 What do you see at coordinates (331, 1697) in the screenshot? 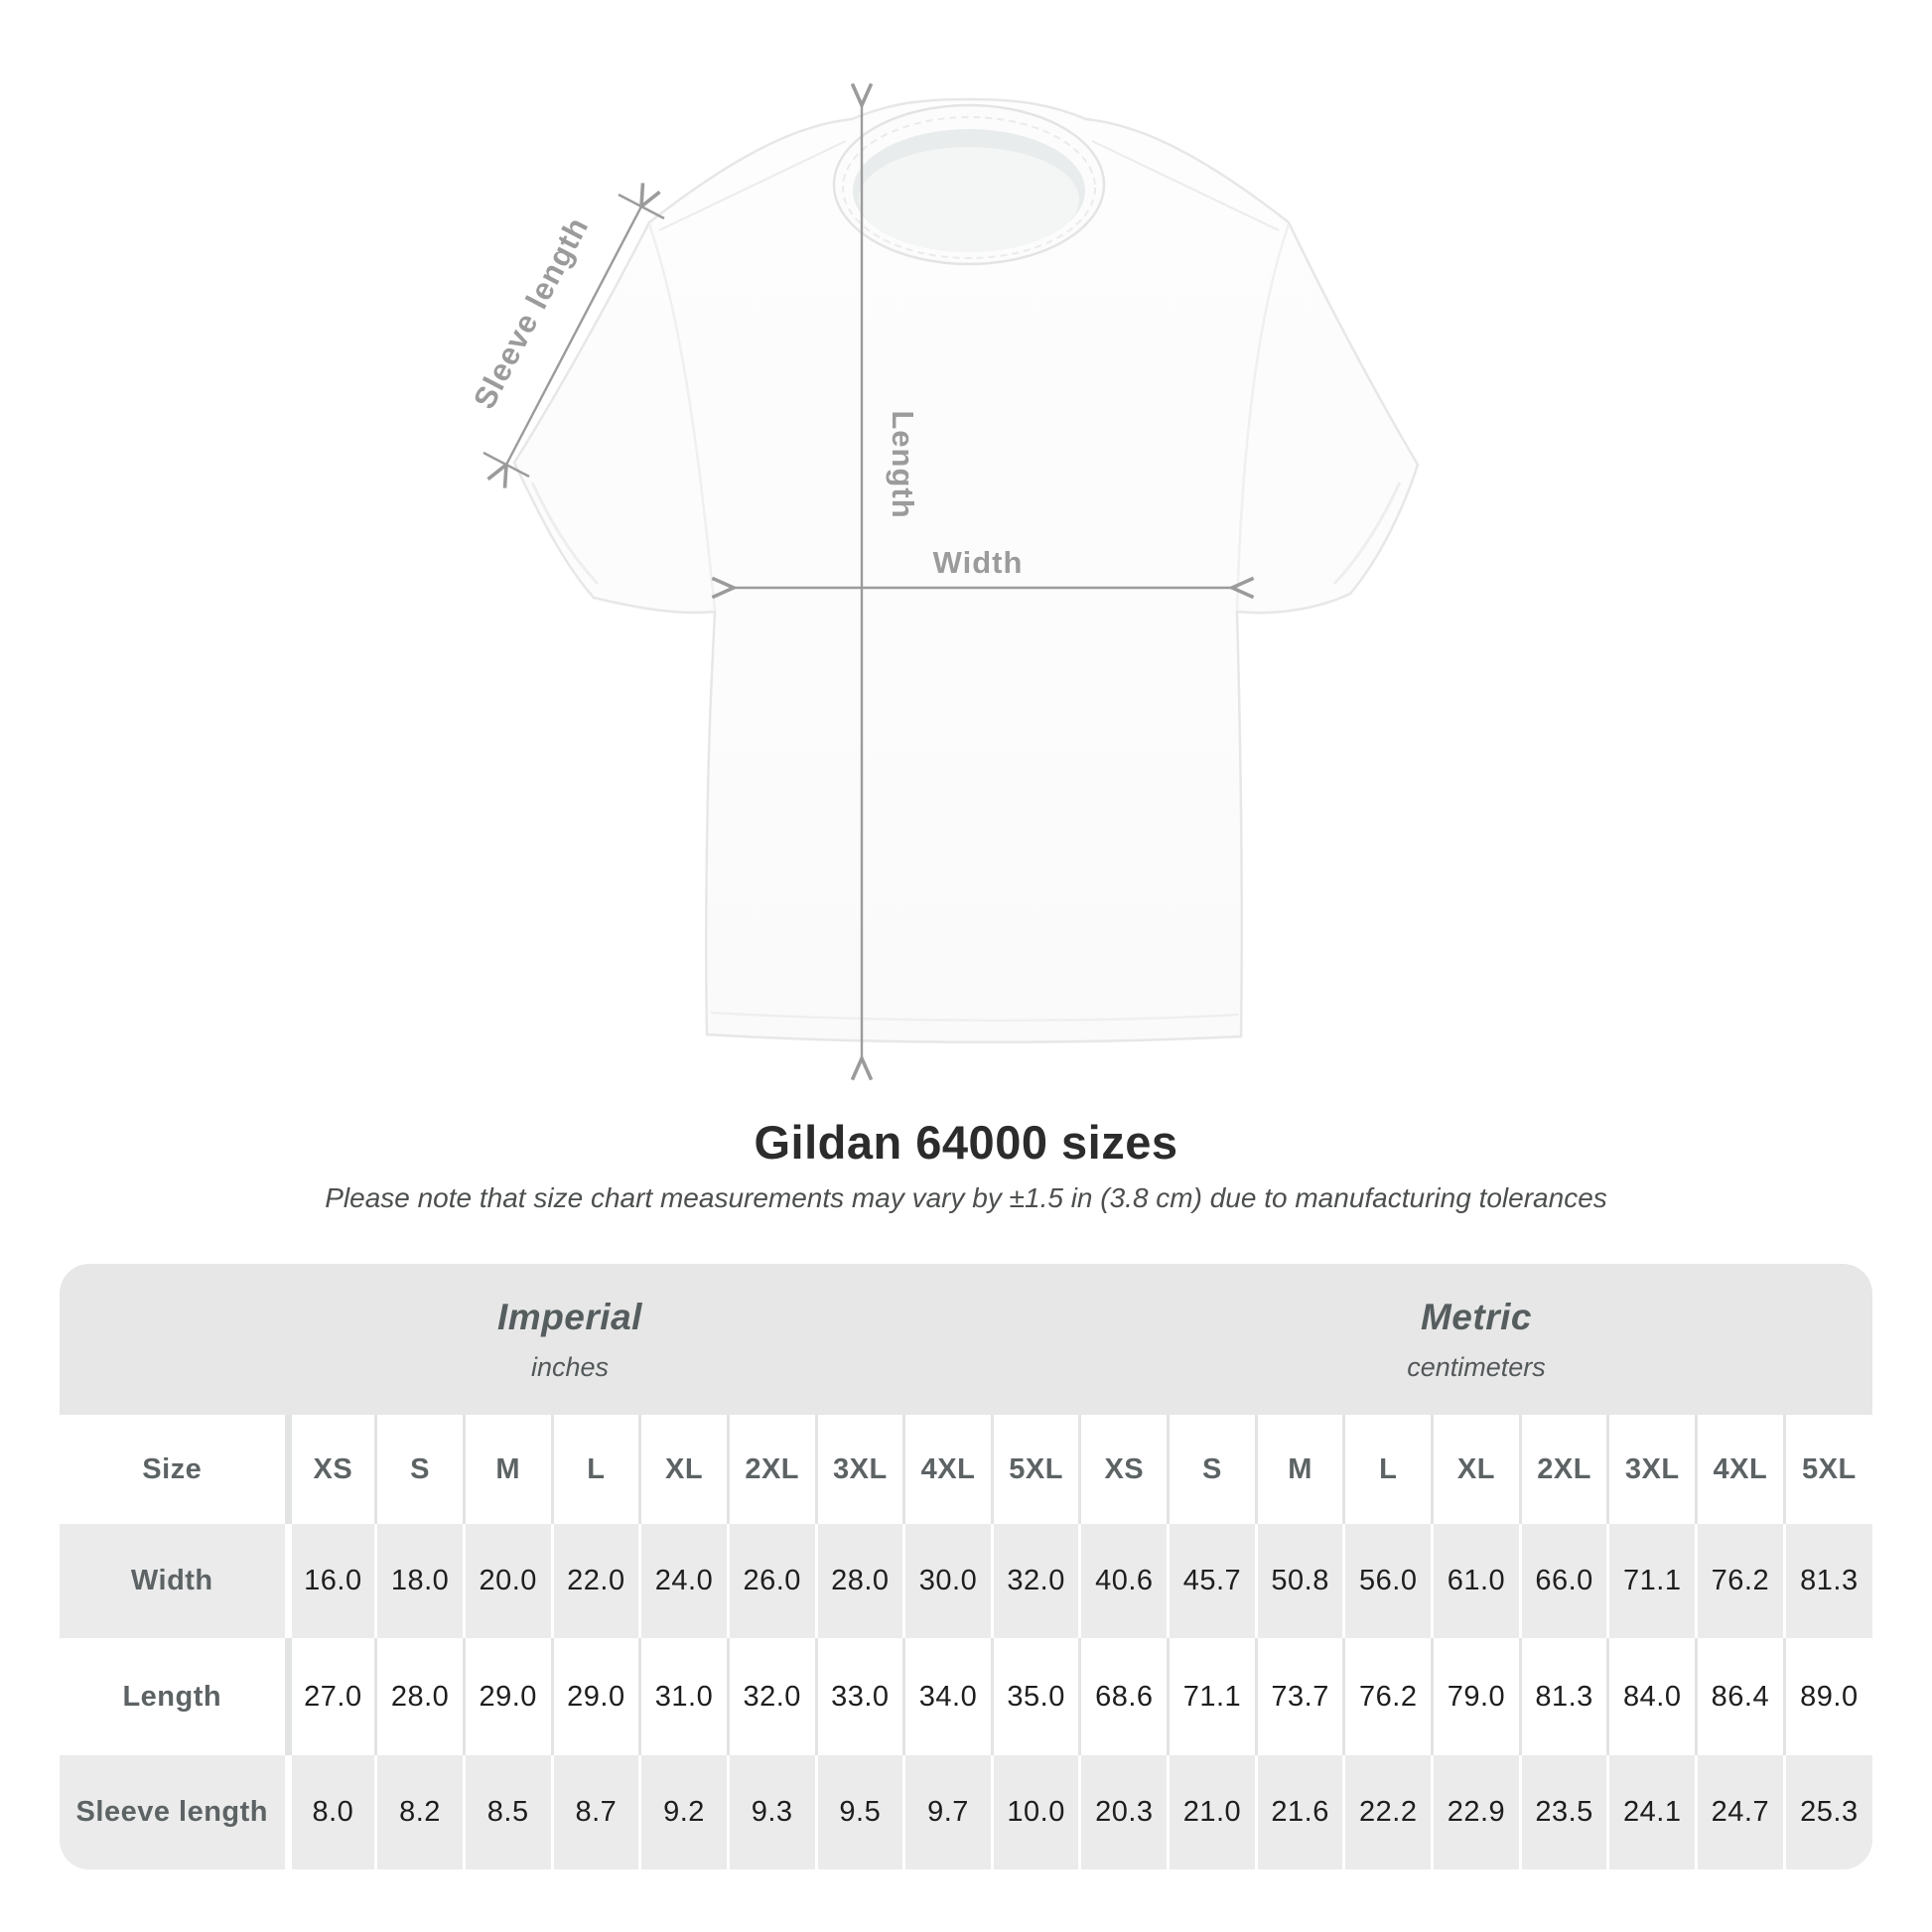
I see `measurement-value-cell: 27.0` at bounding box center [331, 1697].